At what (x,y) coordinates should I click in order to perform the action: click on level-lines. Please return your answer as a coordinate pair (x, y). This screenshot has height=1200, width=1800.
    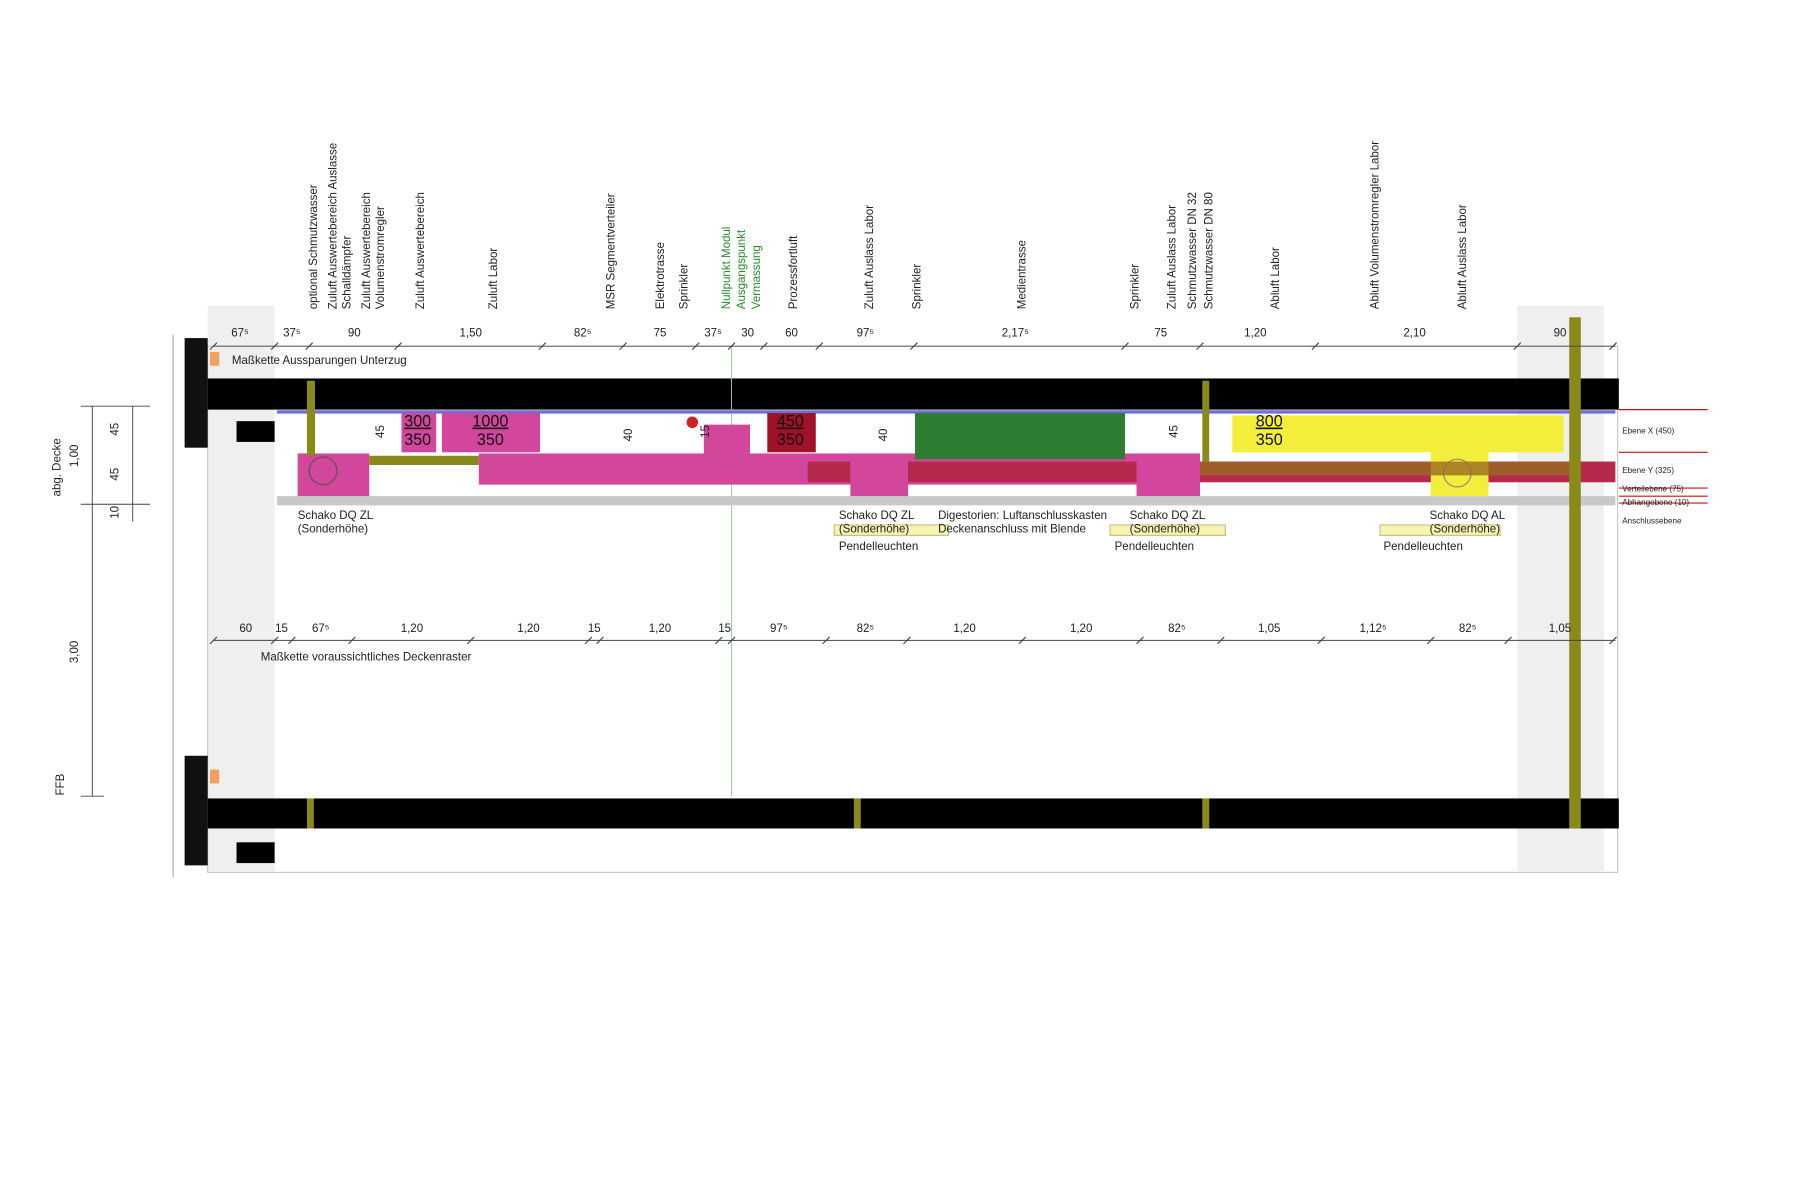
    Looking at the image, I should click on (1663, 456).